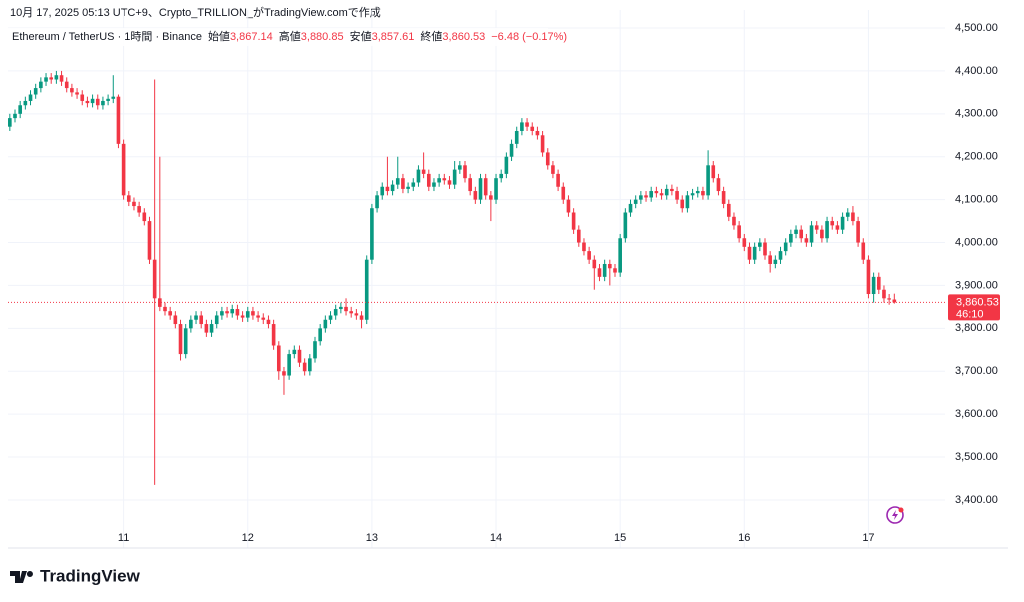 This screenshot has height=602, width=1024. I want to click on x-tick-label: 12, so click(248, 538).